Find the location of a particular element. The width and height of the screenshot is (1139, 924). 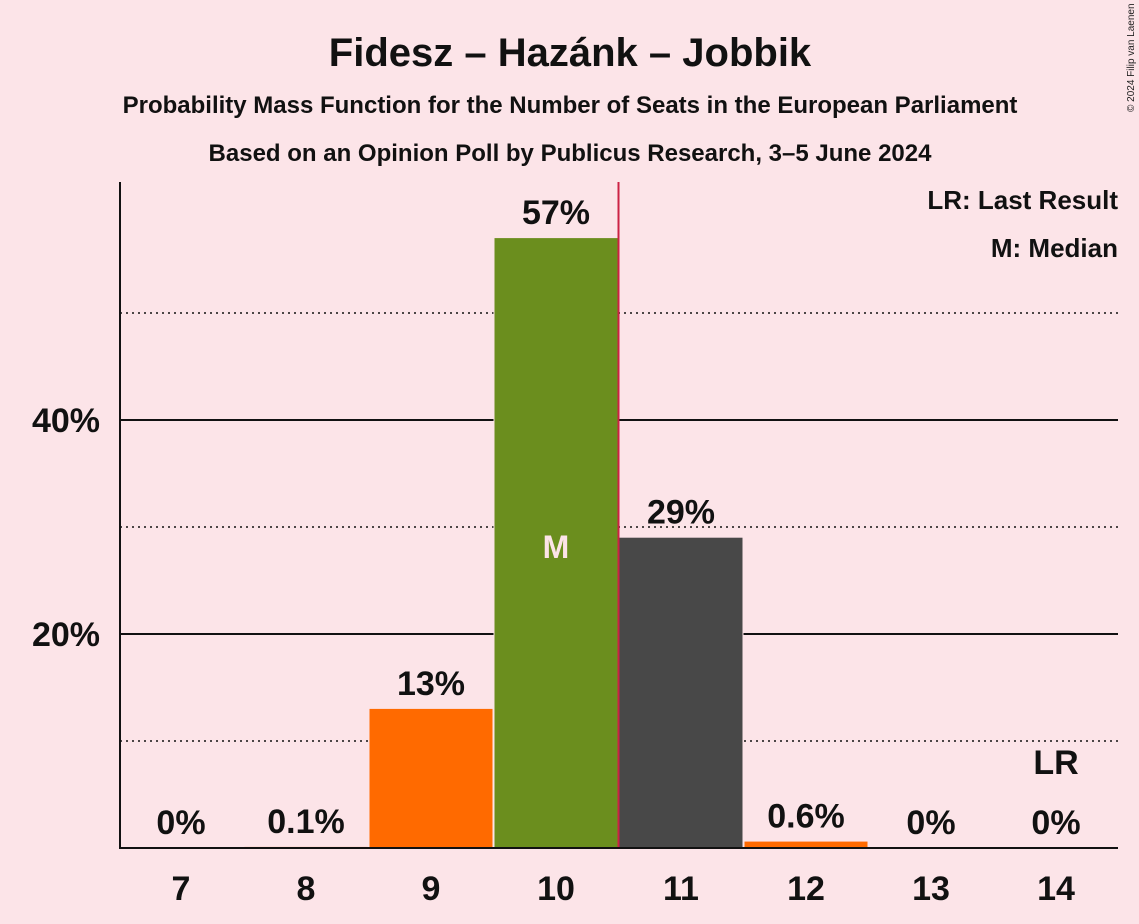

x-tick-label: 11 is located at coordinates (681, 889).